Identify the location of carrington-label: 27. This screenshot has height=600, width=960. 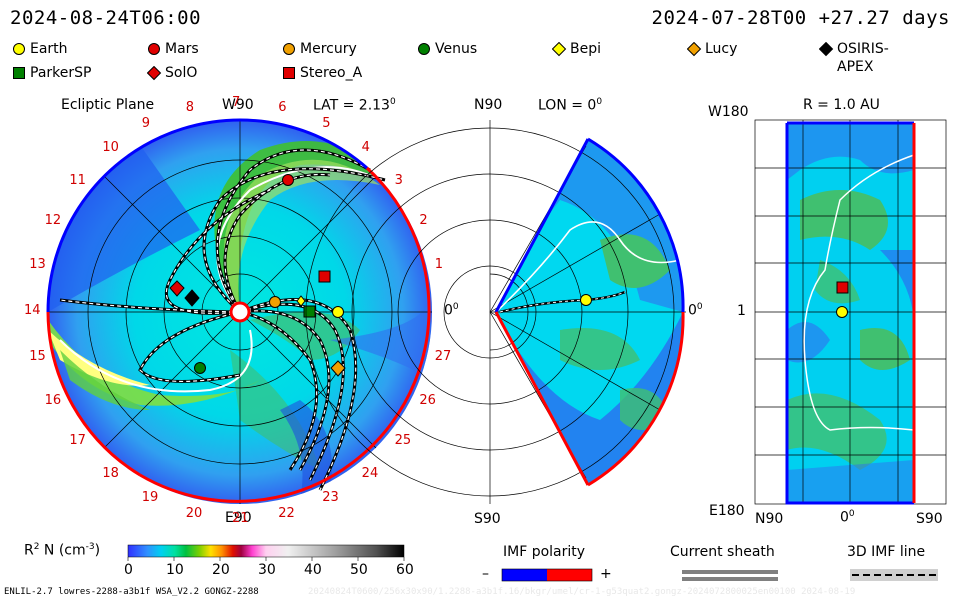
(443, 357).